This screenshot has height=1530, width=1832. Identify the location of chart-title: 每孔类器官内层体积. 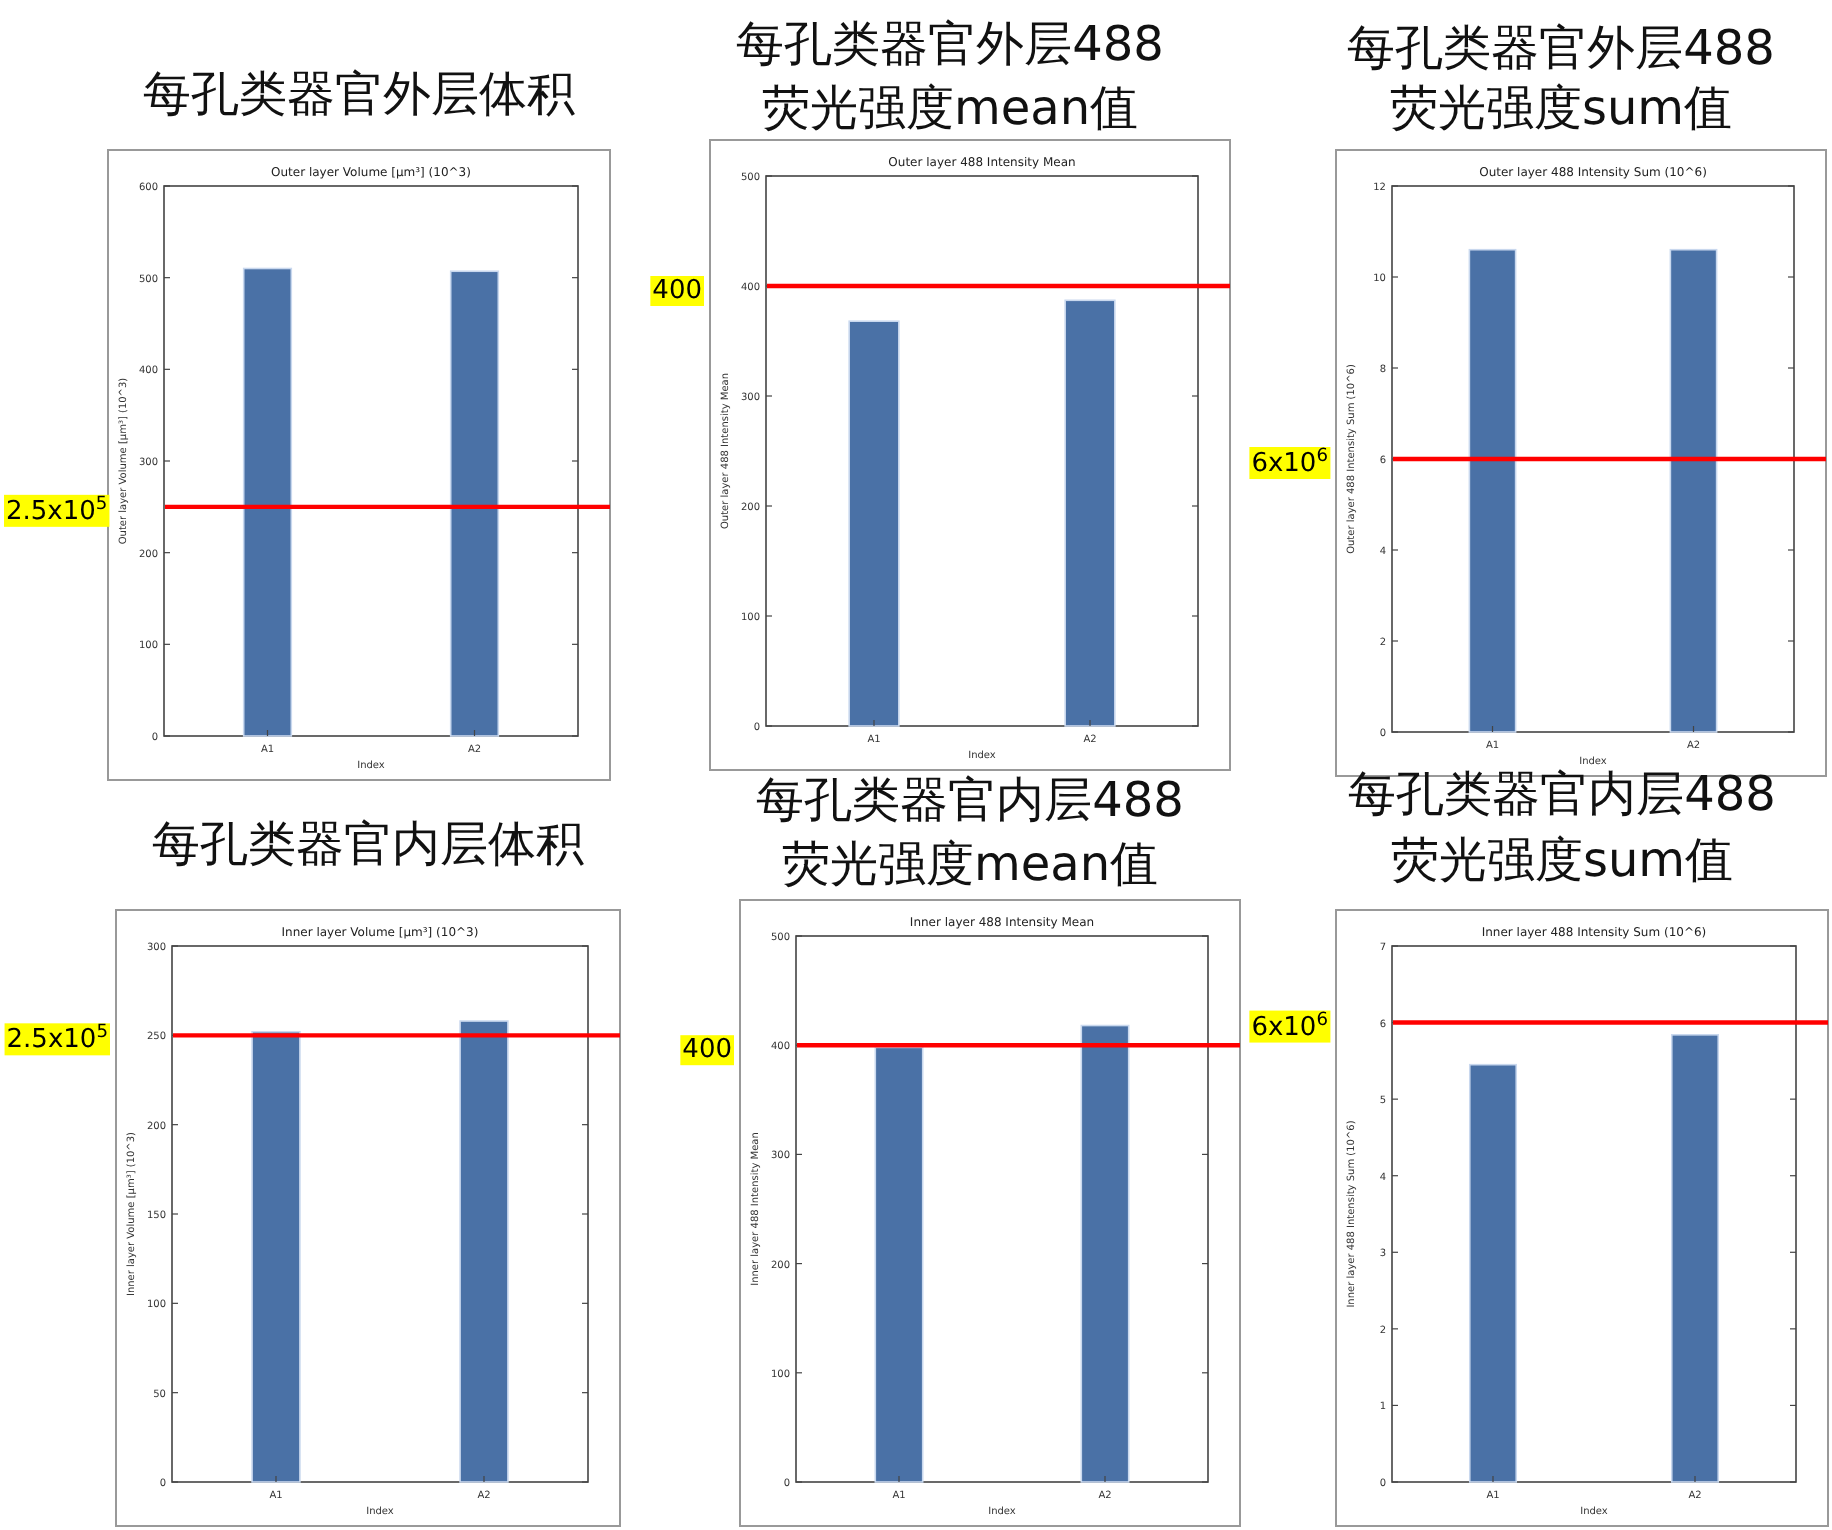
(368, 844).